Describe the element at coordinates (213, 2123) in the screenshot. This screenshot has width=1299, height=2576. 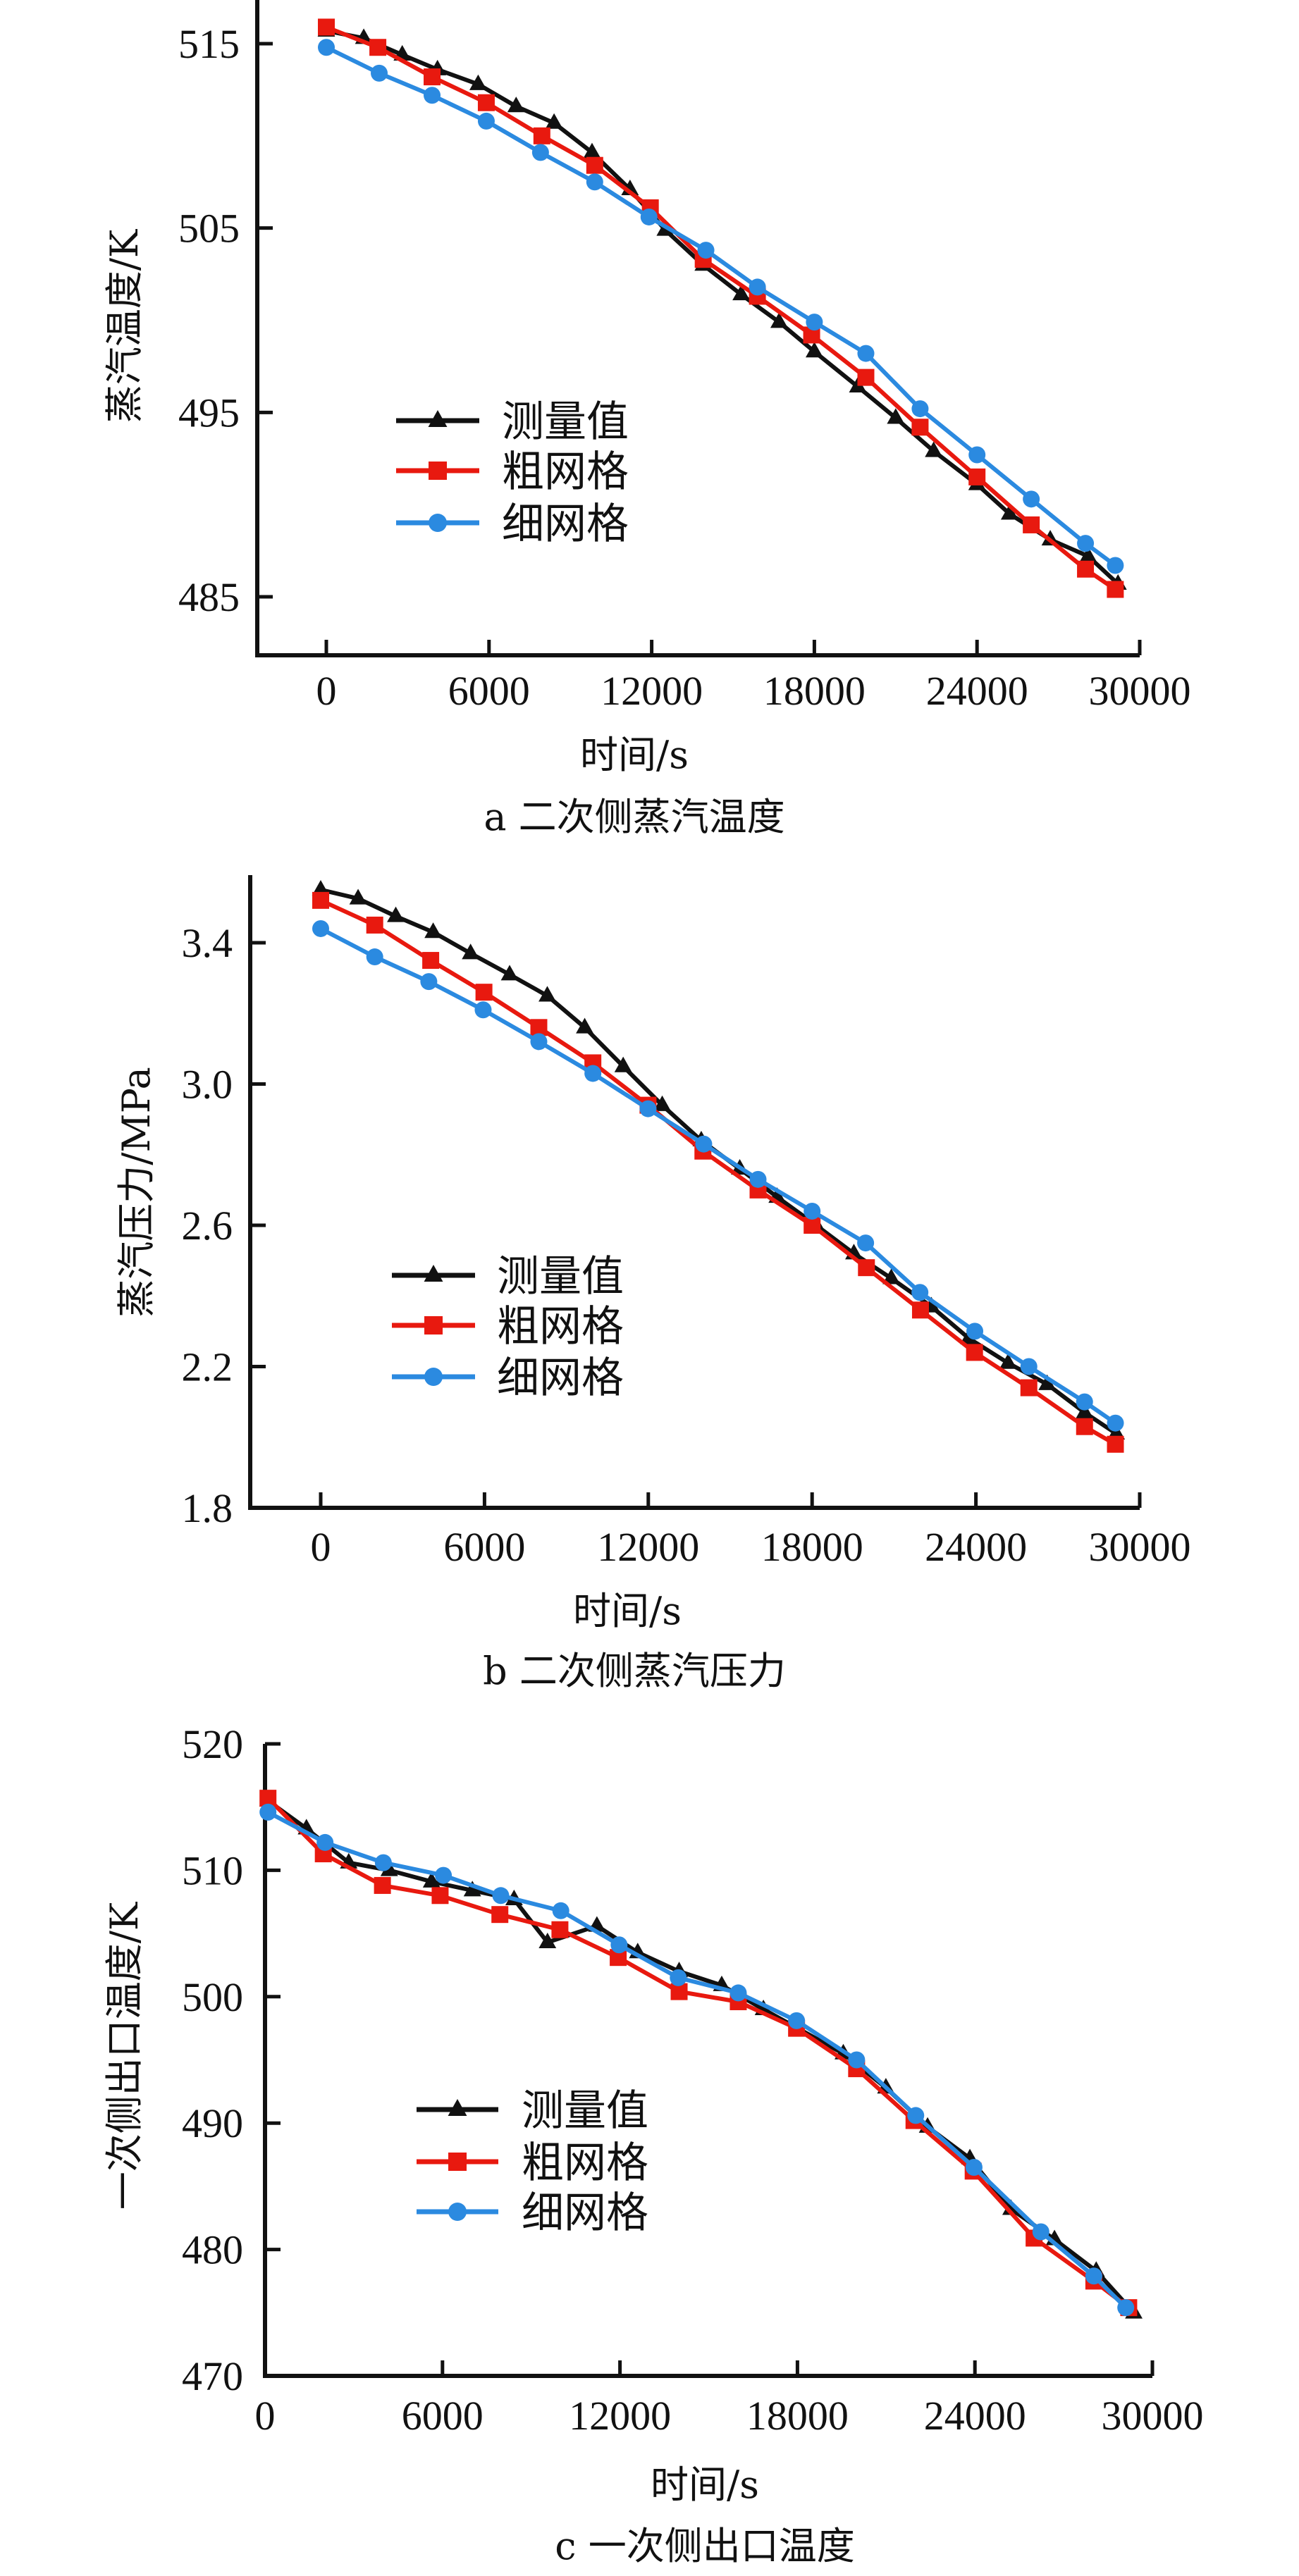
I see `y-tick-label: 490` at that location.